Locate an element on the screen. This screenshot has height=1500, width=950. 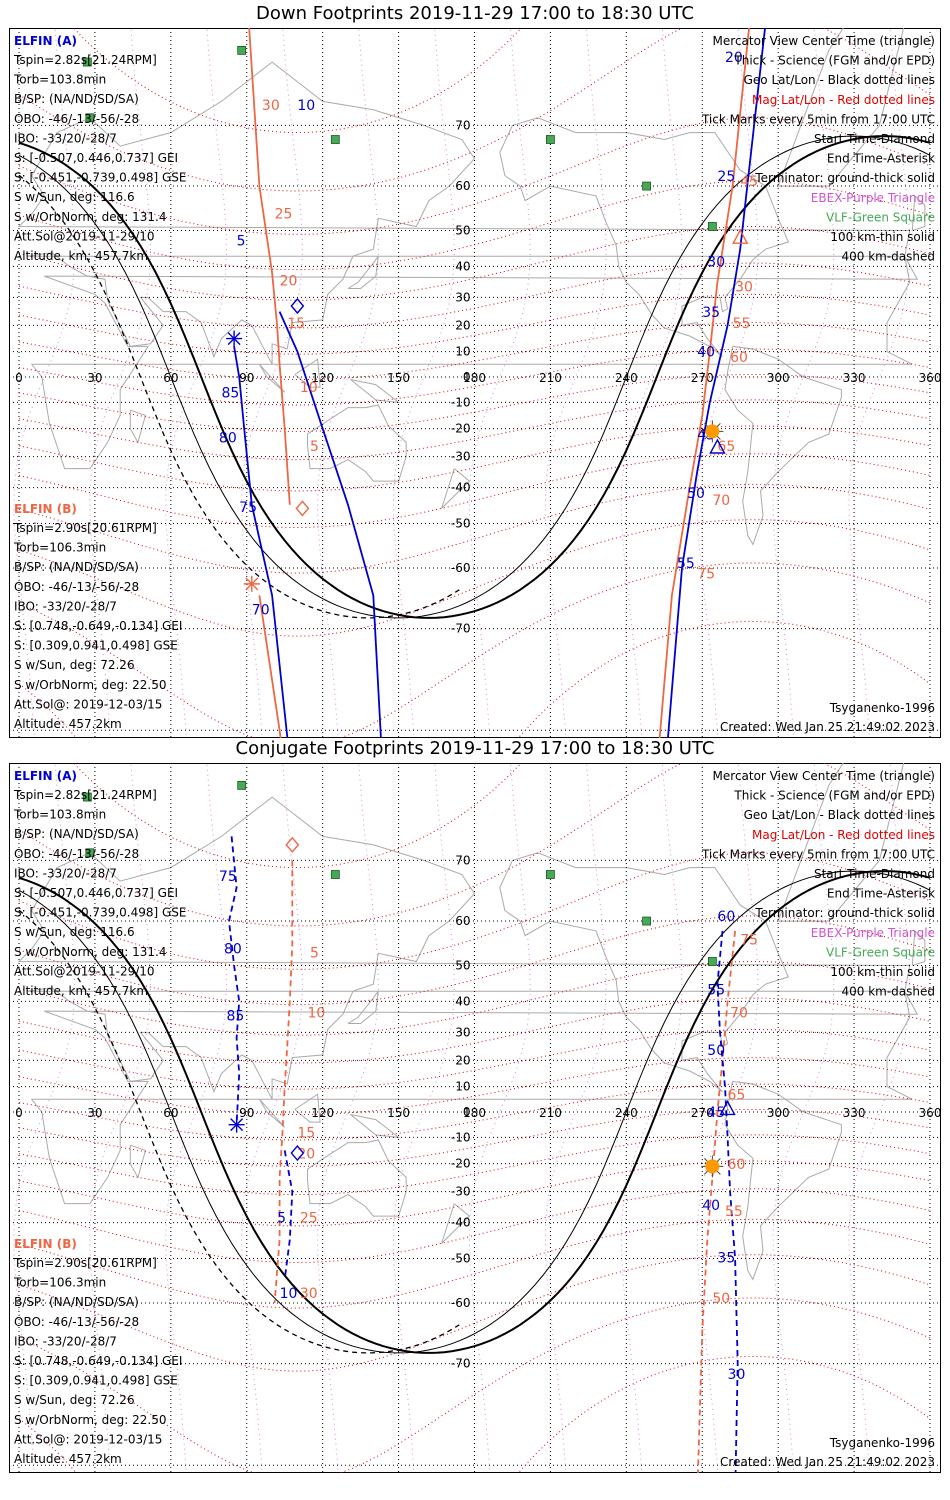
elfin-a-info-line: S w/Sun, deg: 116.6 is located at coordinates (74, 932).